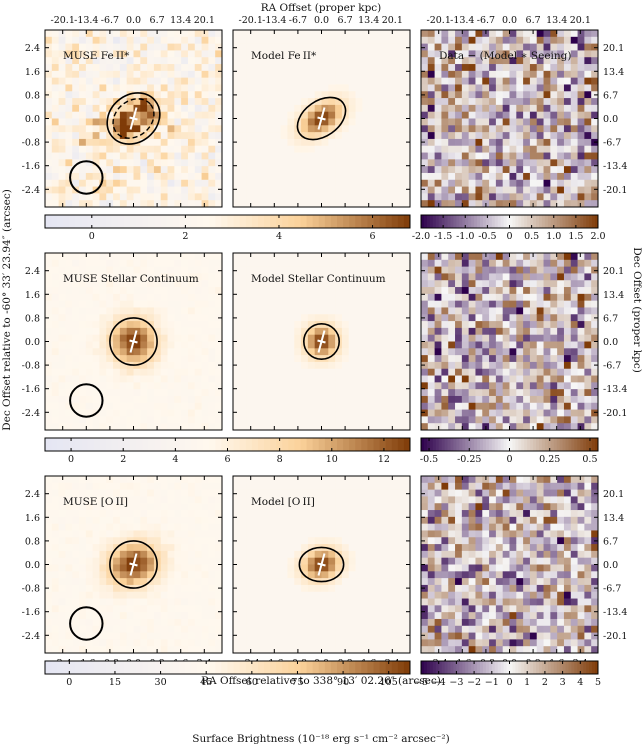  Describe the element at coordinates (32, 119) in the screenshot. I see `left-arcsec-tick-label: 0.0` at that location.